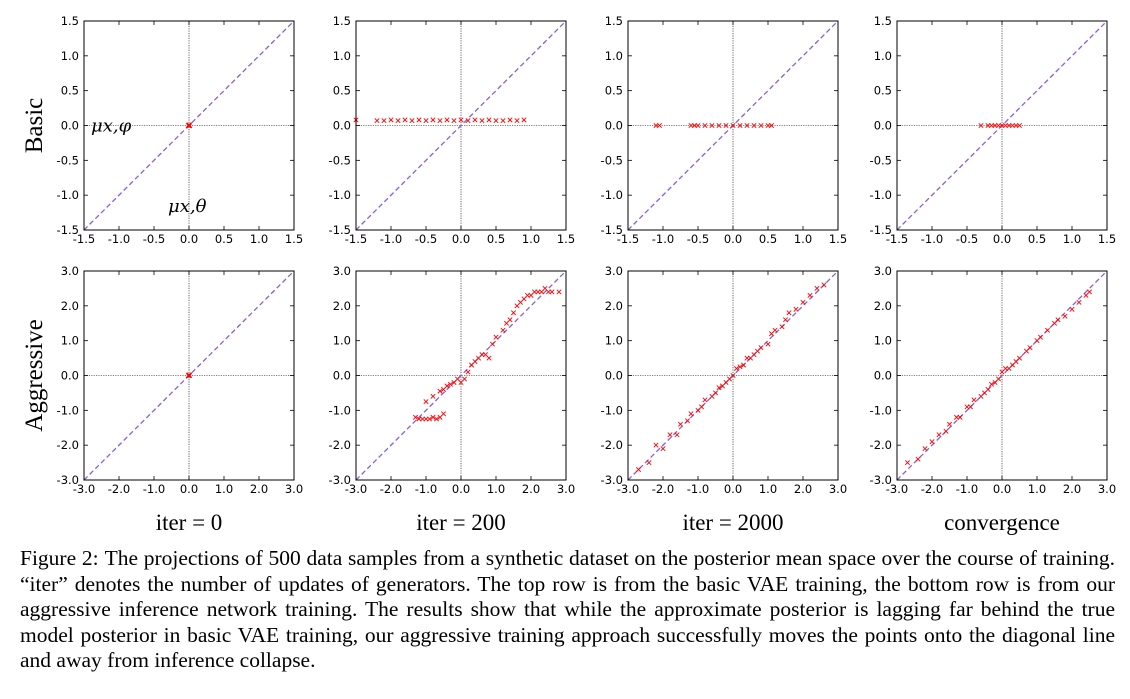  I want to click on column-label-4: convergence, so click(1002, 522).